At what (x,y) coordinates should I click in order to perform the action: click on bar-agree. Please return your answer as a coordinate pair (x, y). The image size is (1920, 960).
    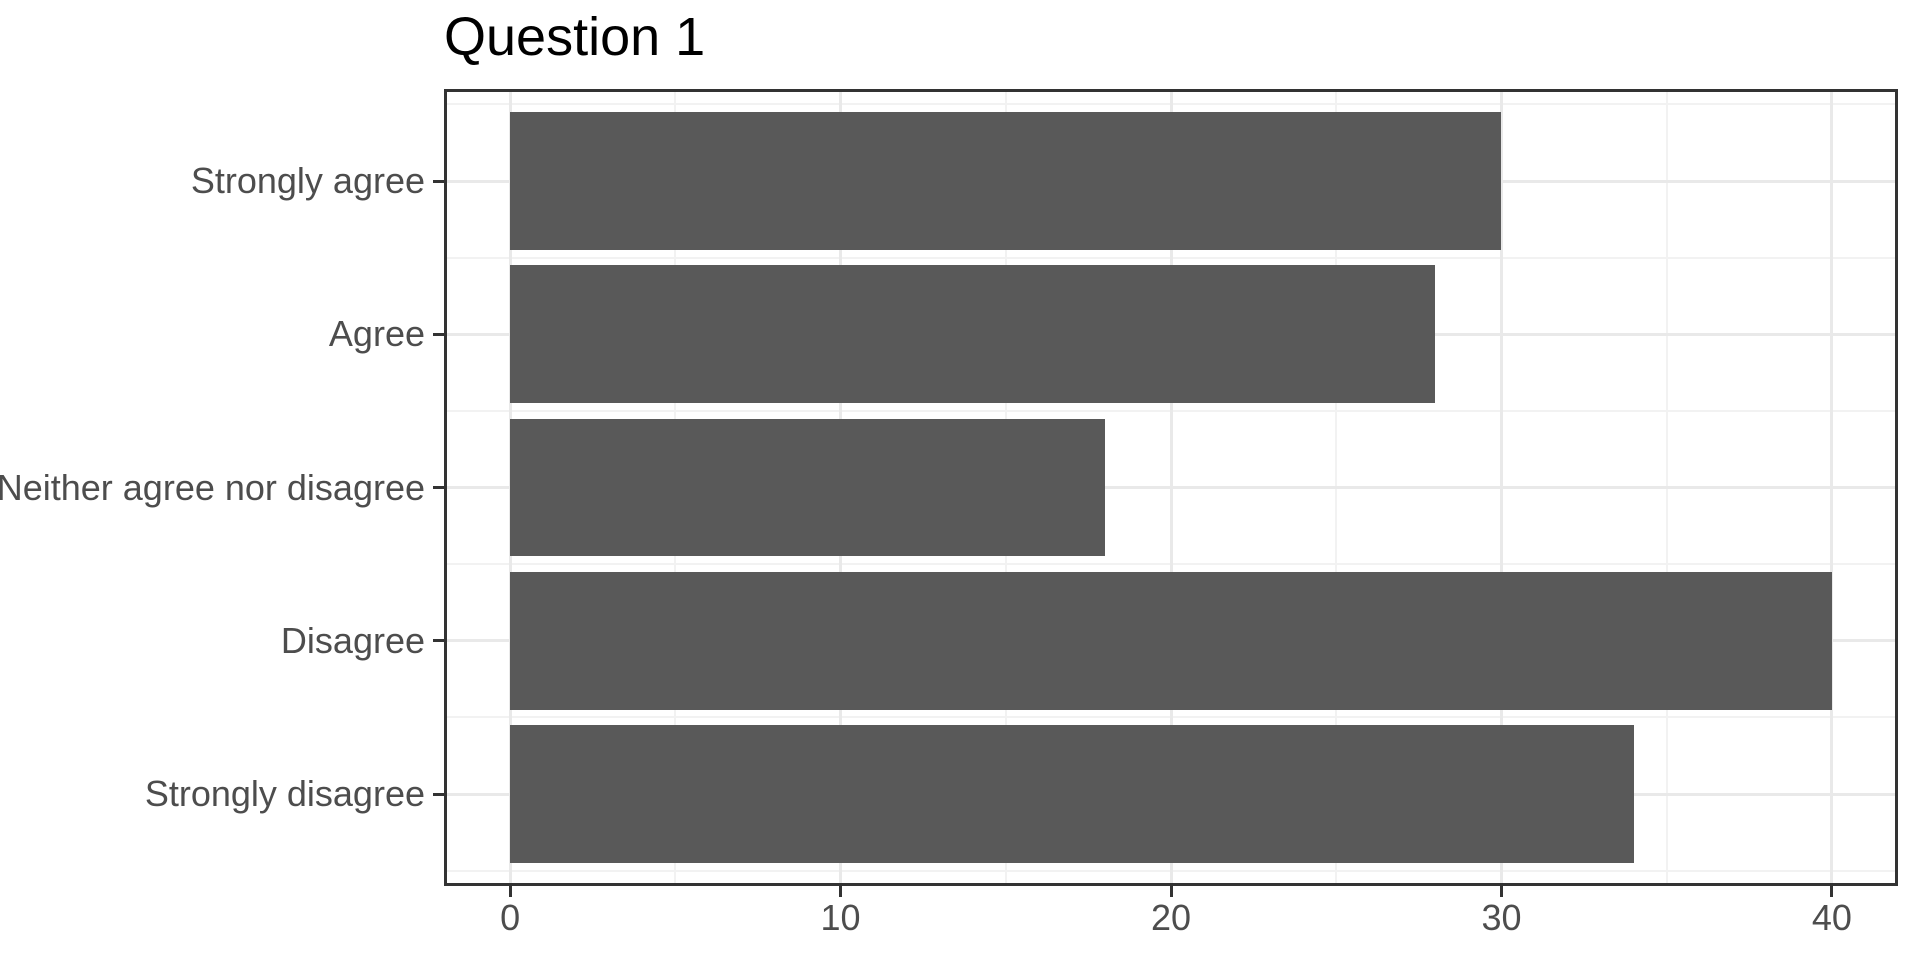
    Looking at the image, I should click on (973, 334).